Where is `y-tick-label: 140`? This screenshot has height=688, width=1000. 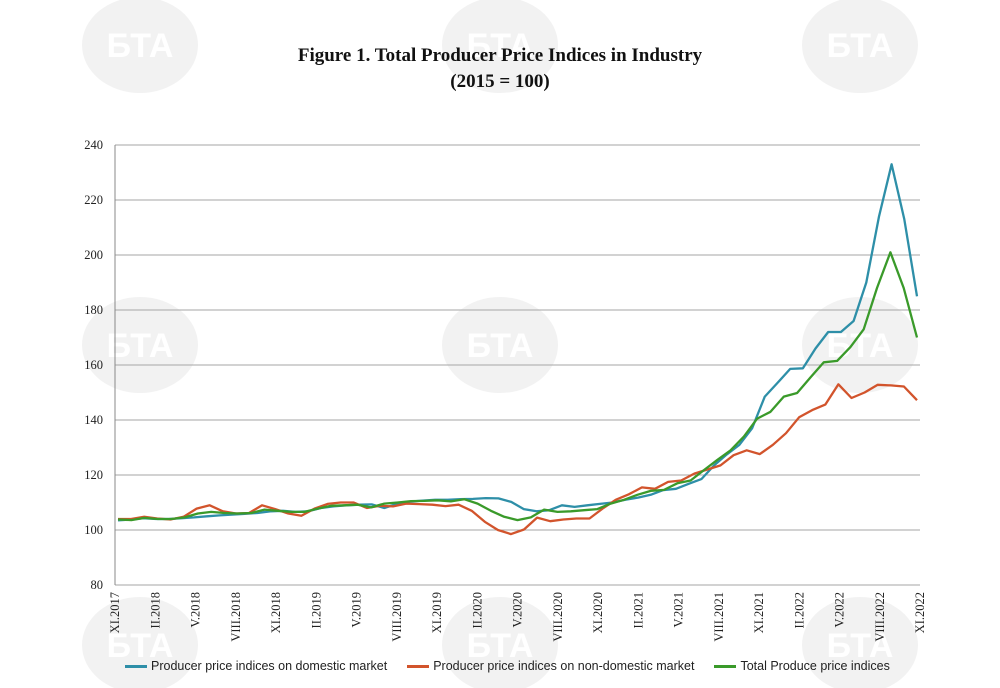
y-tick-label: 140 is located at coordinates (93, 420).